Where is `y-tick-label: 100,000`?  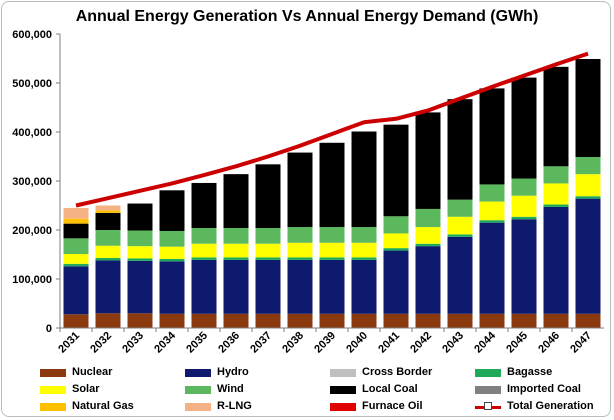
y-tick-label: 100,000 is located at coordinates (32, 280).